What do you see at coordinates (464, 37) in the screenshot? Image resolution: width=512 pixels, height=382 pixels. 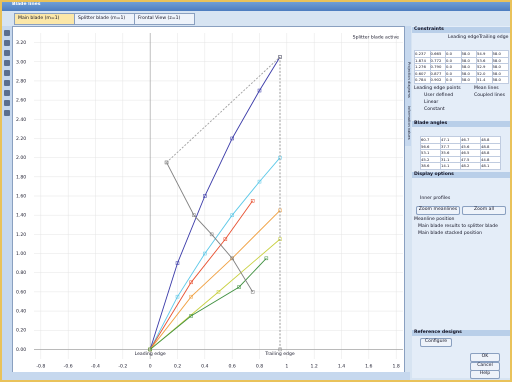 I see `table-header: Leading edge` at bounding box center [464, 37].